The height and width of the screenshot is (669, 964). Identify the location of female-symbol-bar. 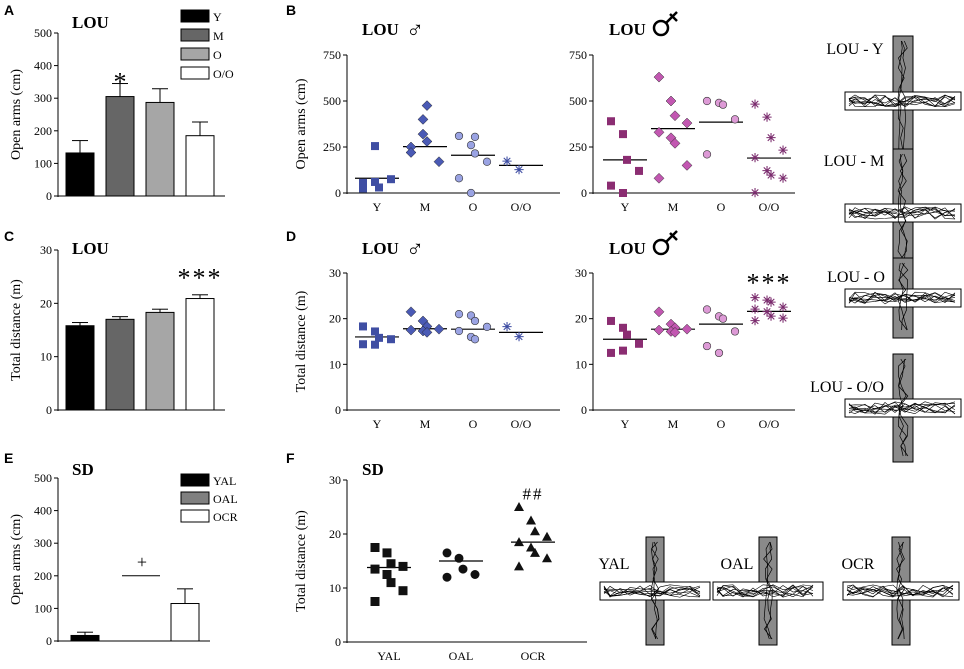
(673, 236).